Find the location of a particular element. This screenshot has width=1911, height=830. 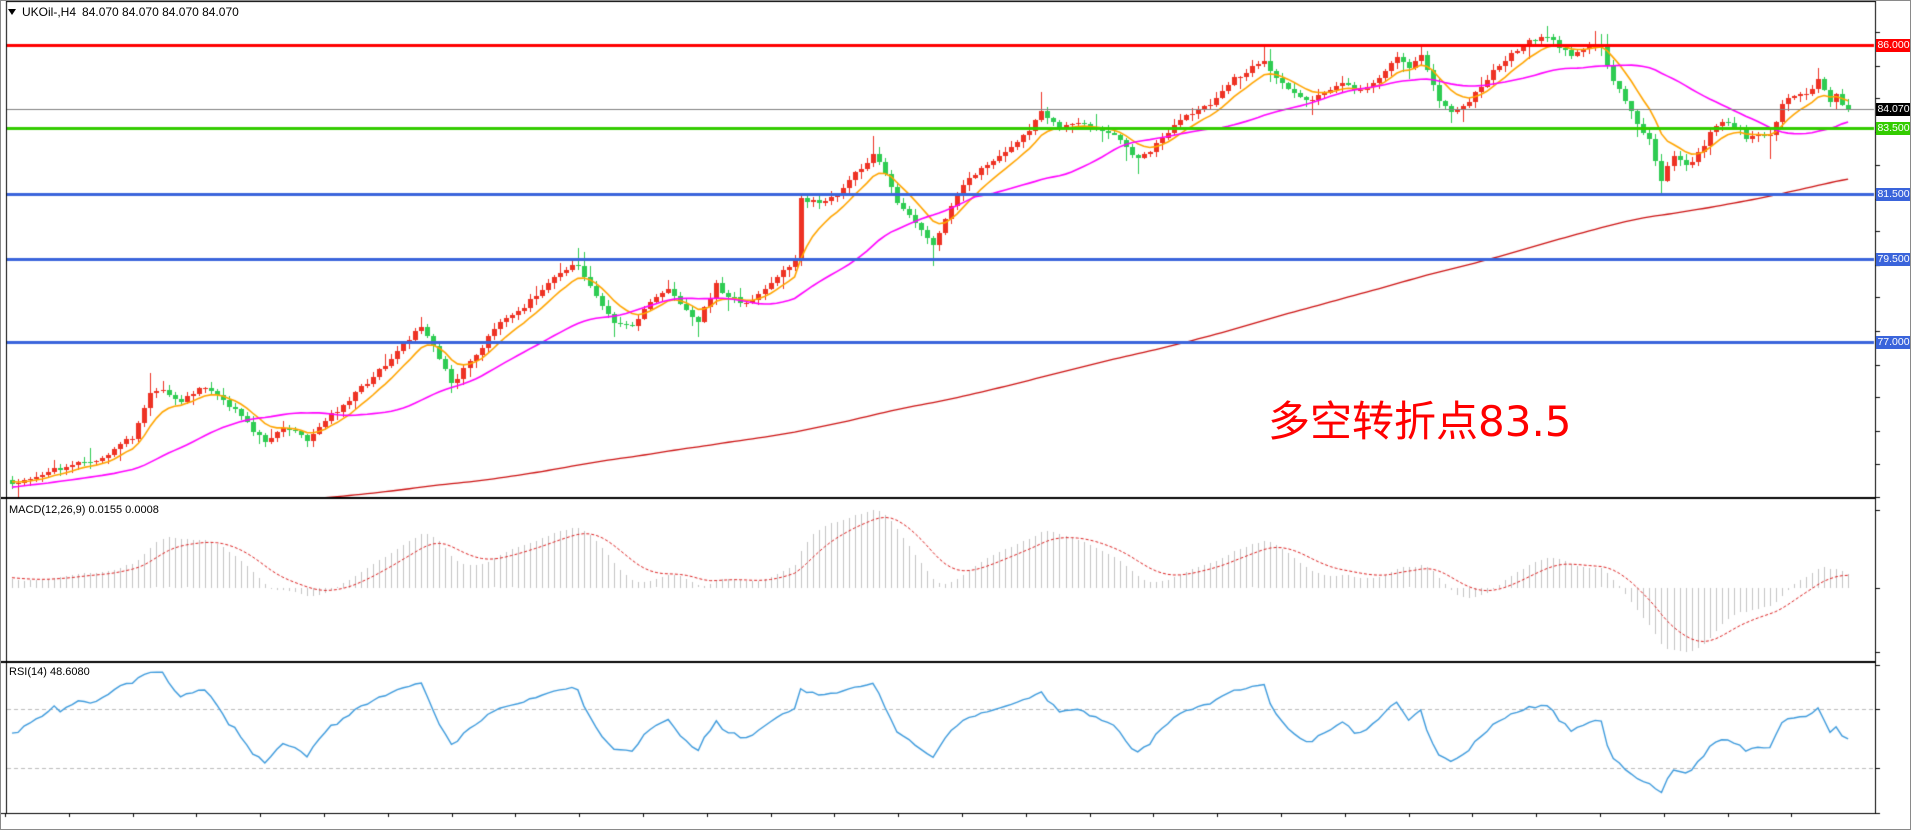

macd-indicator-values: 0.0155 0.0008 is located at coordinates (123, 510).